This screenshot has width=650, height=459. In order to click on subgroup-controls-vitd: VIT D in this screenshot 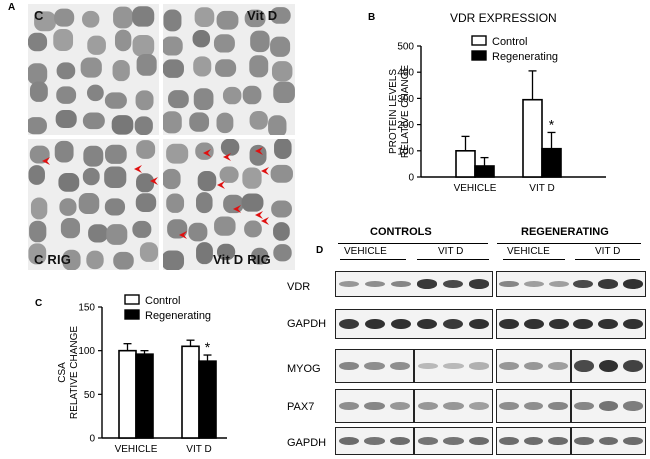, I will do `click(451, 251)`.